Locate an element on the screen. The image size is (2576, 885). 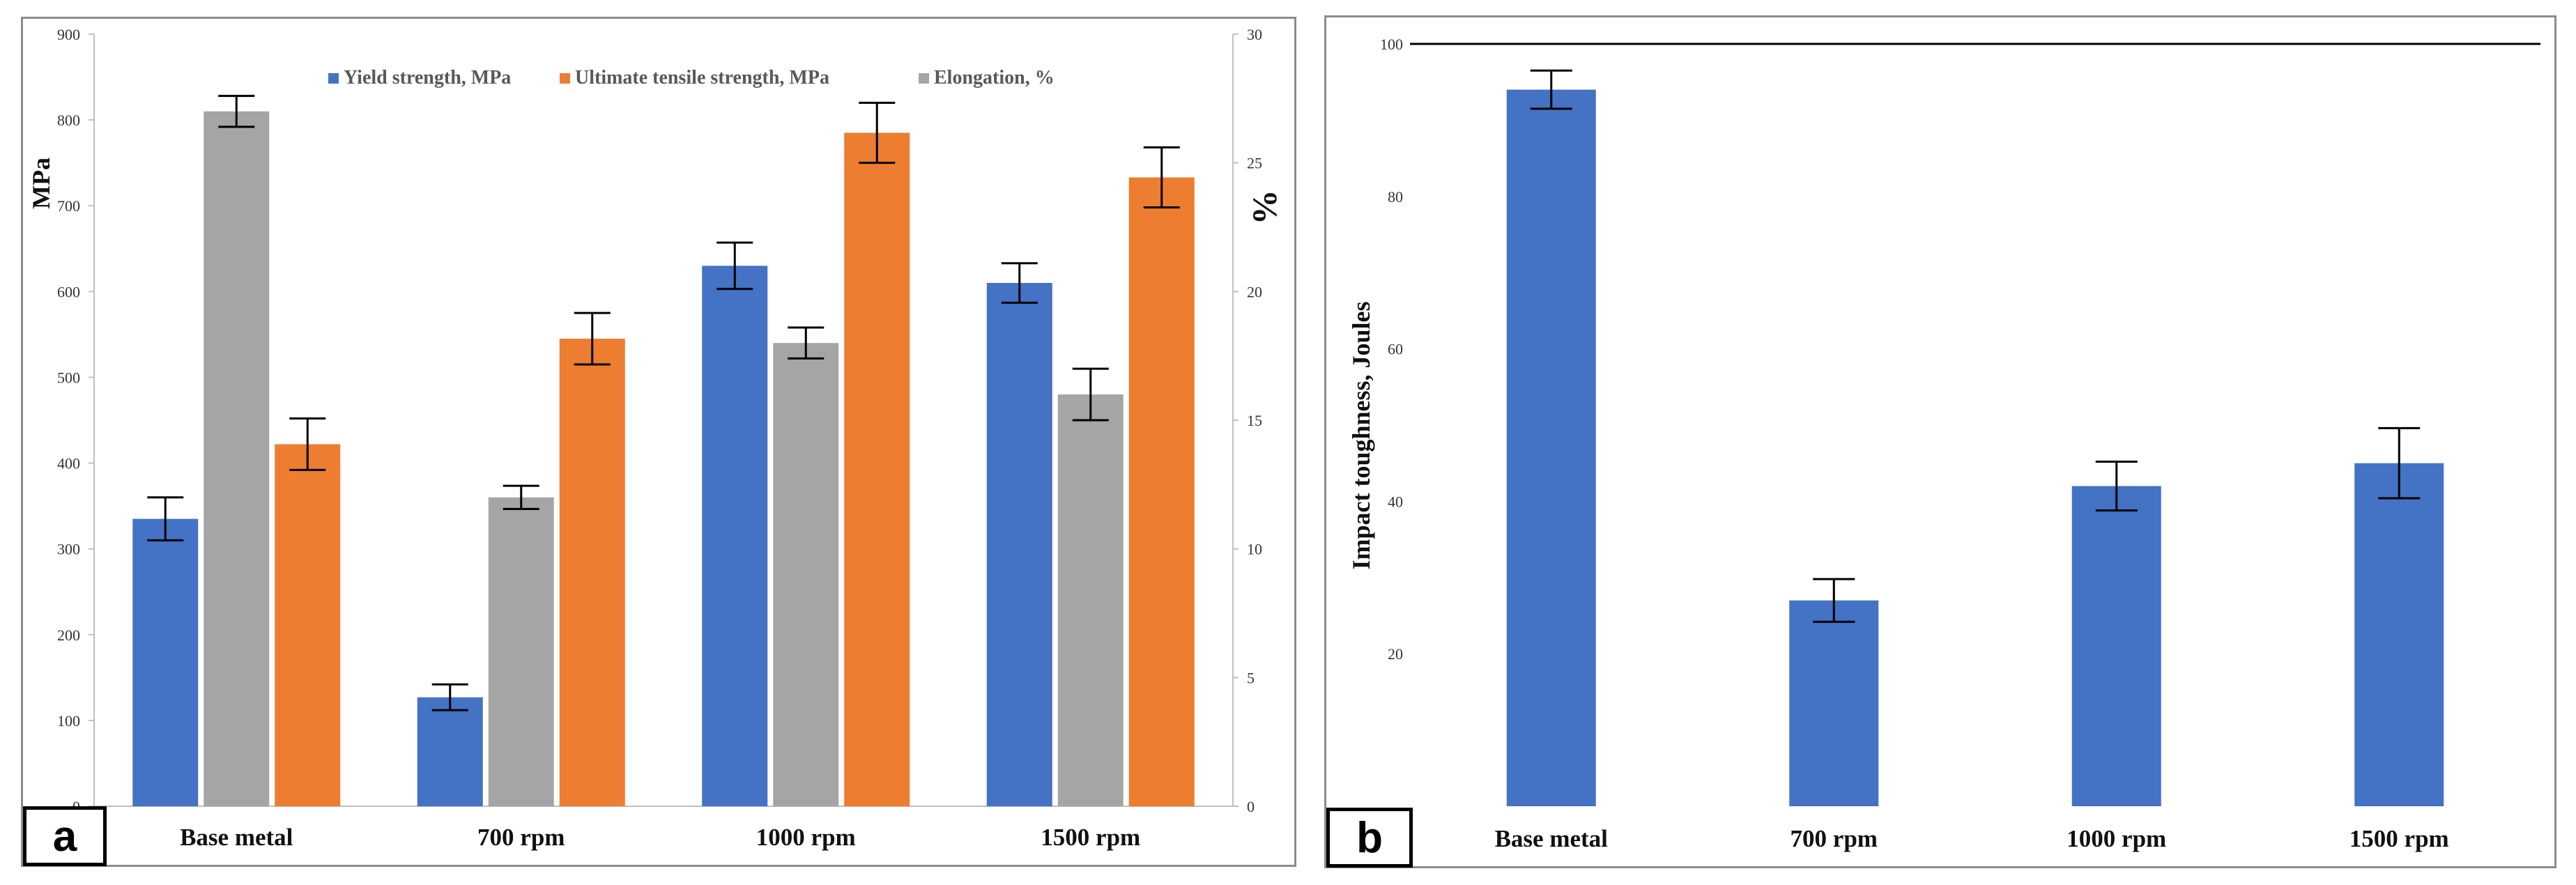
left-tick-label: 800 is located at coordinates (68, 120).